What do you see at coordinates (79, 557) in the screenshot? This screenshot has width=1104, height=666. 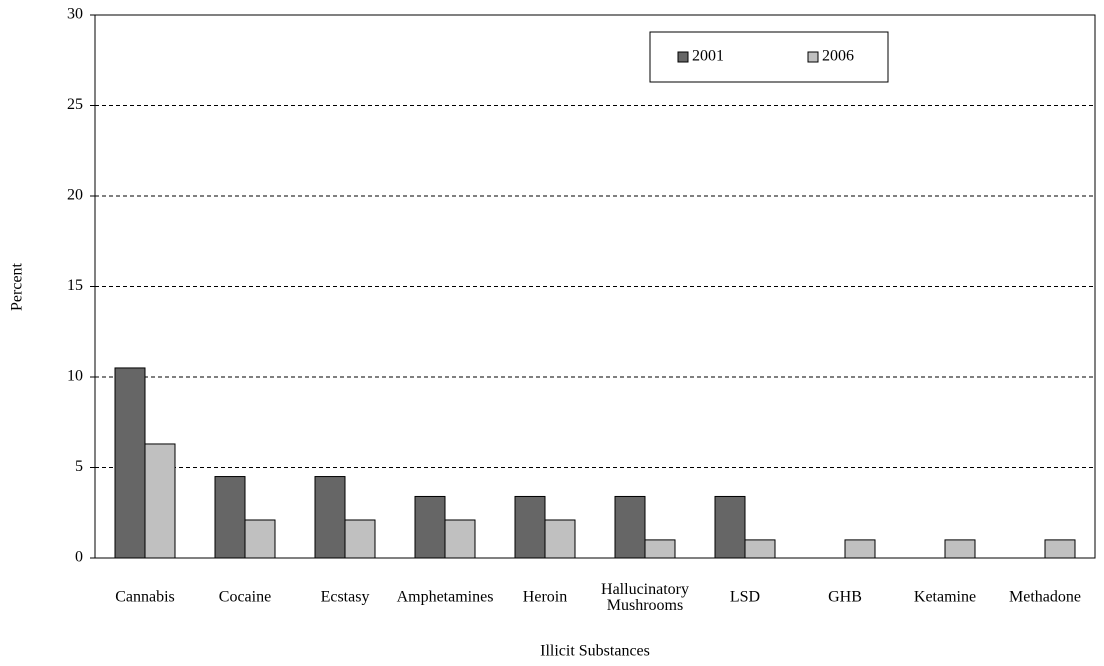 I see `y-tick-label: 0` at bounding box center [79, 557].